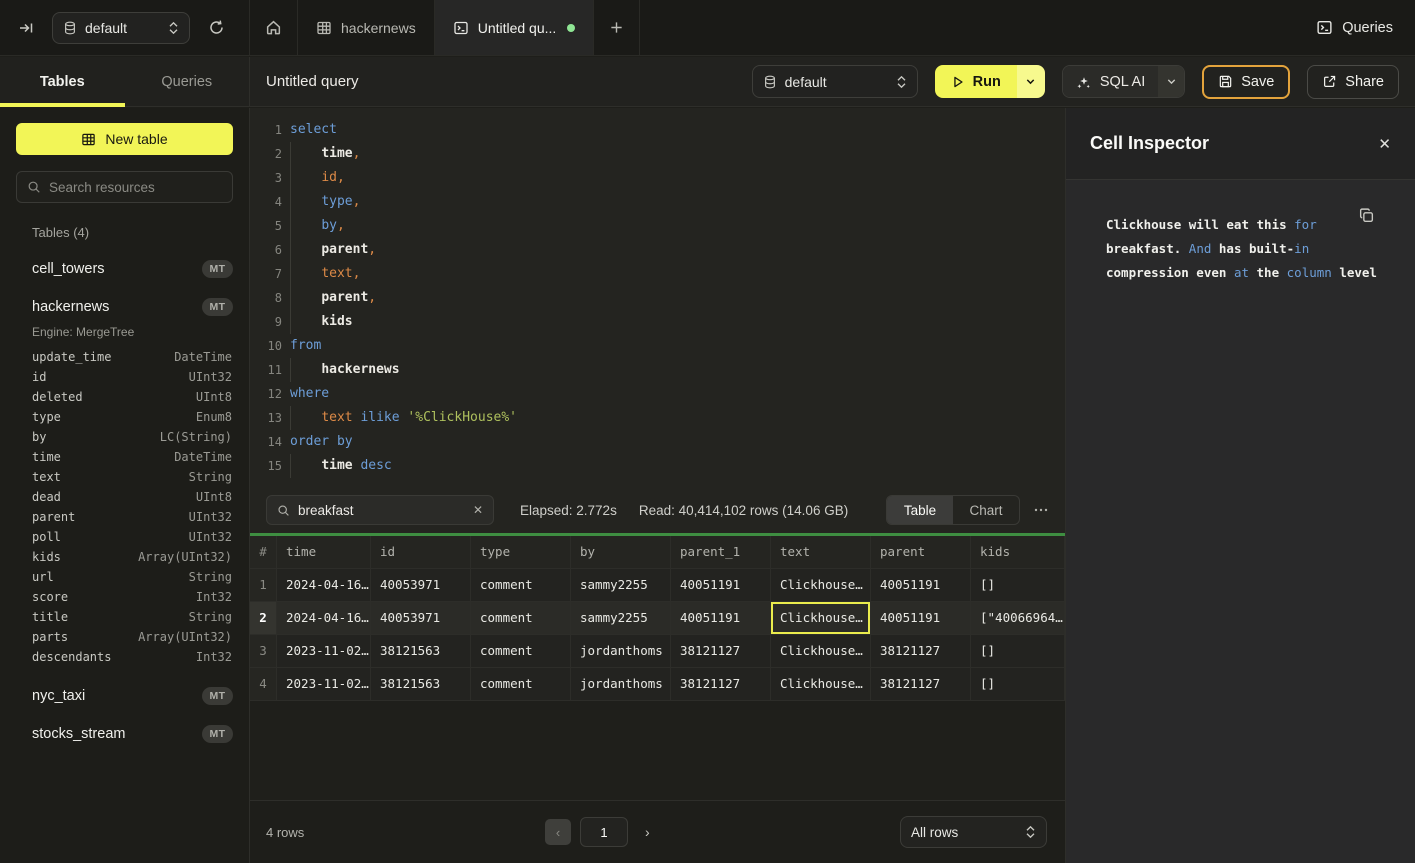 Image resolution: width=1415 pixels, height=863 pixels. I want to click on column-header: parent, so click(921, 552).